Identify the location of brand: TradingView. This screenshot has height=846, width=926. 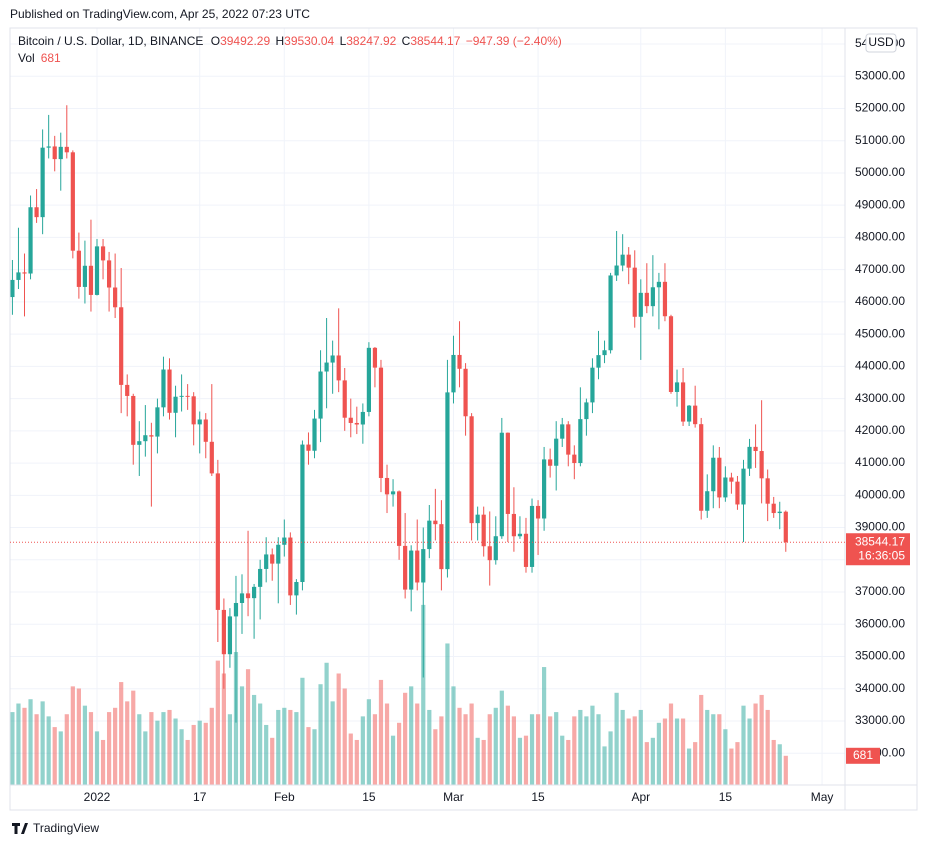
(66, 828).